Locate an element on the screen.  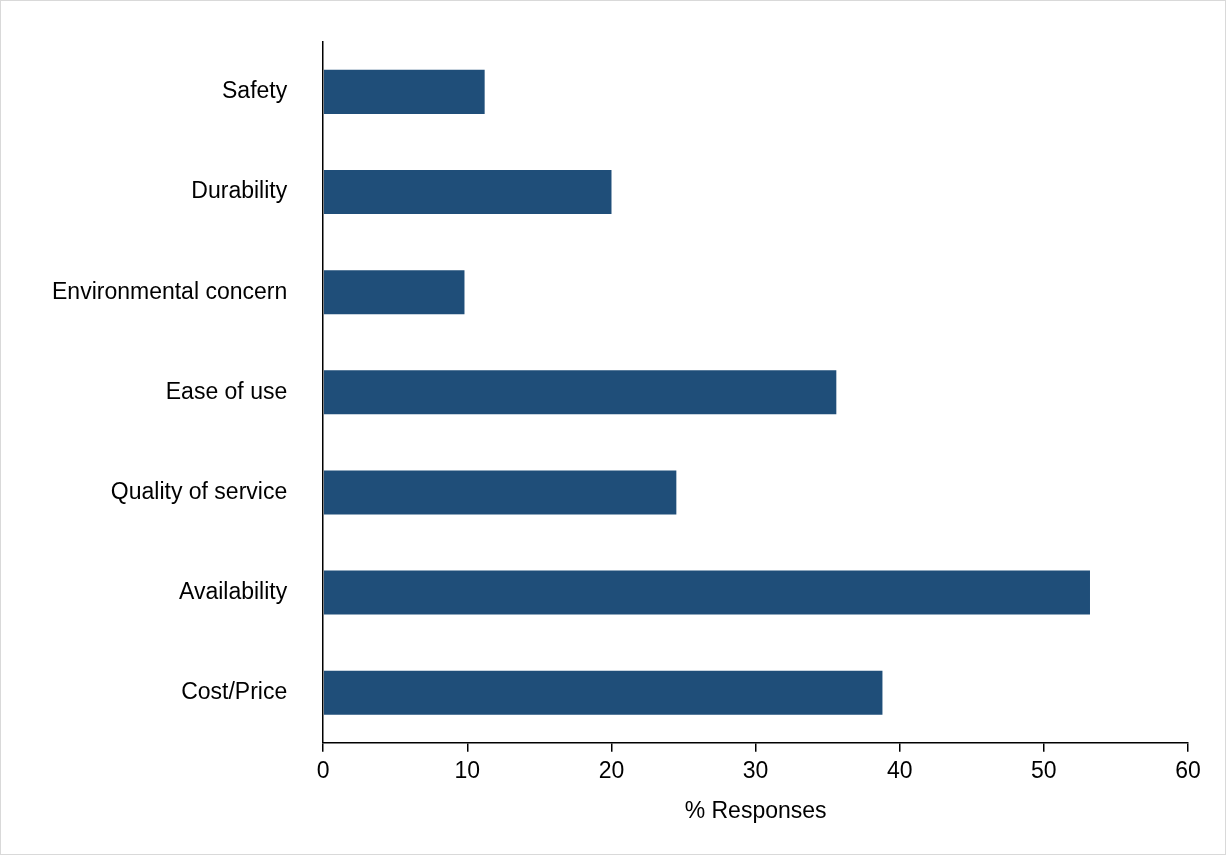
y-tick-label: Cost/Price is located at coordinates (234, 691).